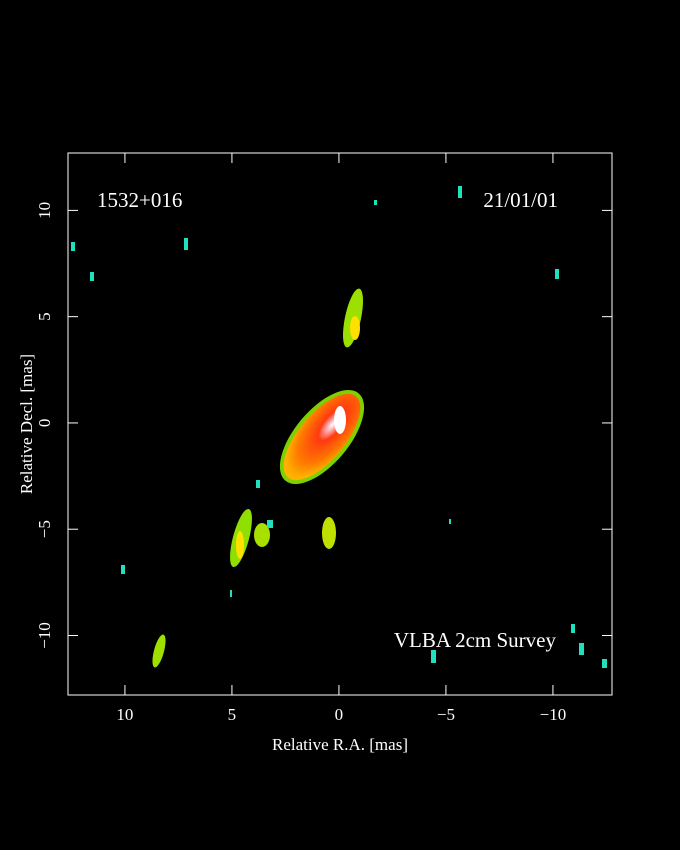  I want to click on x-tick-label: 5, so click(232, 714).